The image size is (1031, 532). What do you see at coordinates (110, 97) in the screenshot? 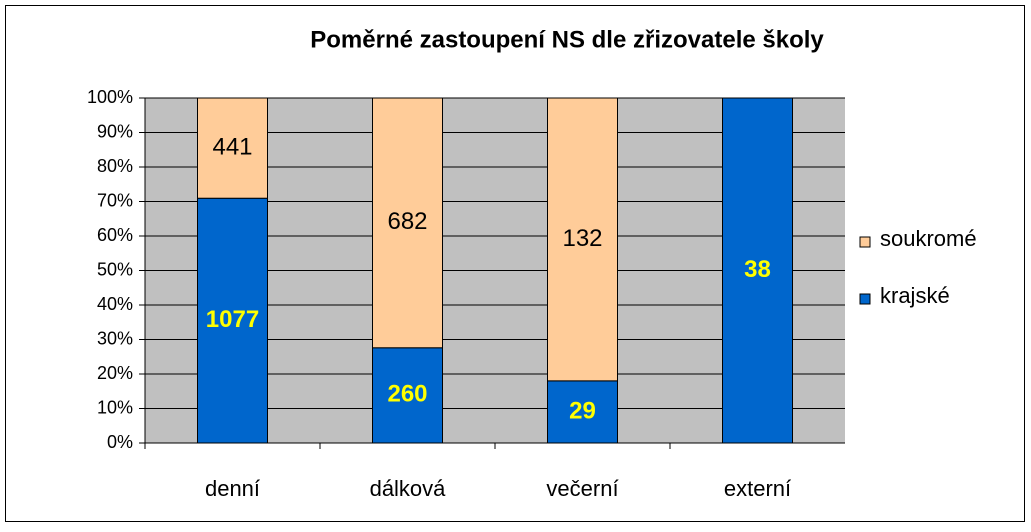
I see `y-tick-label: 100%` at bounding box center [110, 97].